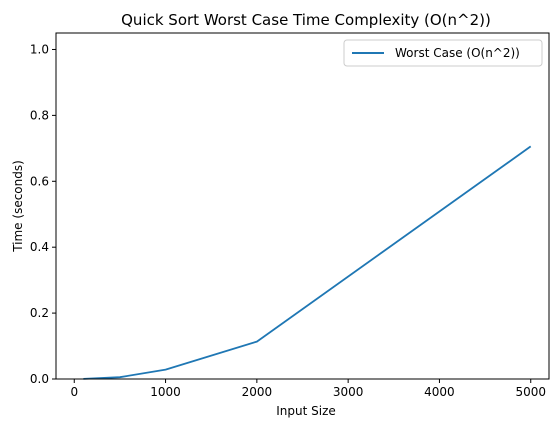 The width and height of the screenshot is (559, 423). What do you see at coordinates (257, 392) in the screenshot?
I see `x-tick-label: 2000` at bounding box center [257, 392].